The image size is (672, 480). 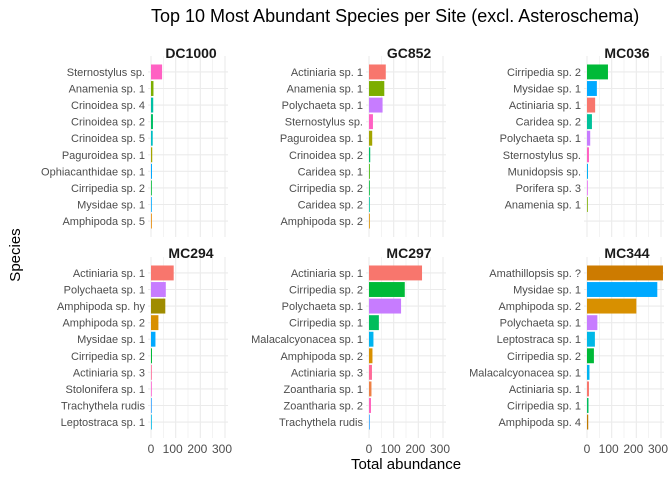 What do you see at coordinates (535, 274) in the screenshot?
I see `category-label: Amathillopsis sp. ?` at bounding box center [535, 274].